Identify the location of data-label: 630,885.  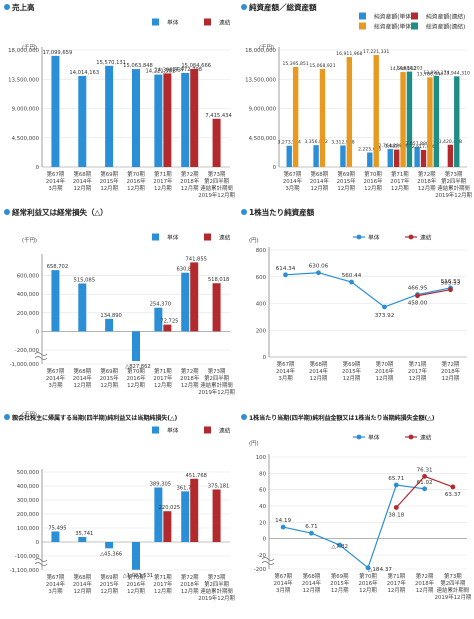
(186, 270).